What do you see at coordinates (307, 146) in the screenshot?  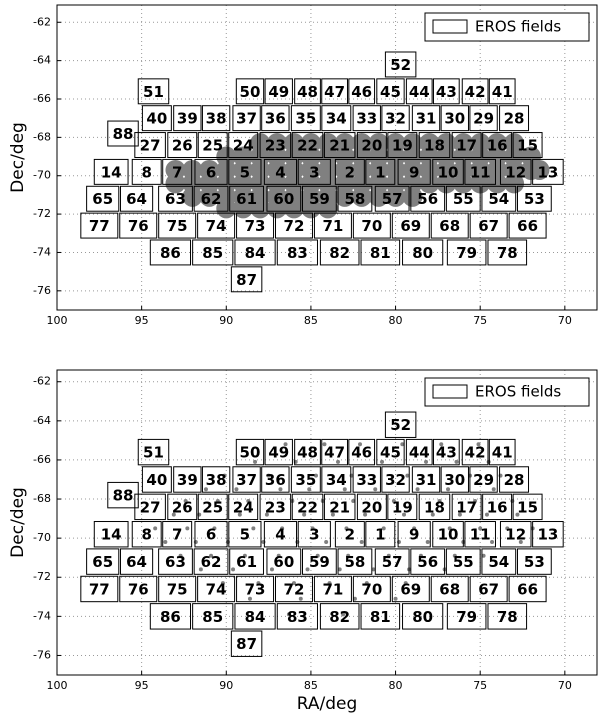 I see `field-label: 22` at bounding box center [307, 146].